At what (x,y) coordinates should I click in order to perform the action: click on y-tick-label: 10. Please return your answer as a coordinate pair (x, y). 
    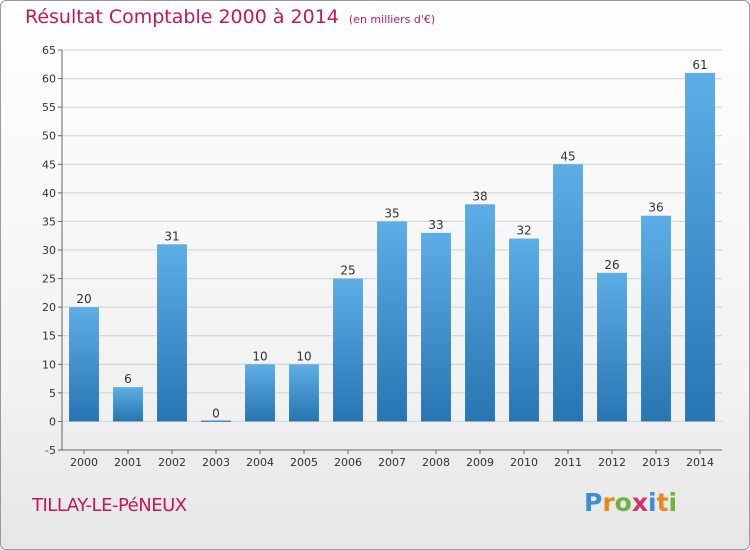
    Looking at the image, I should click on (49, 364).